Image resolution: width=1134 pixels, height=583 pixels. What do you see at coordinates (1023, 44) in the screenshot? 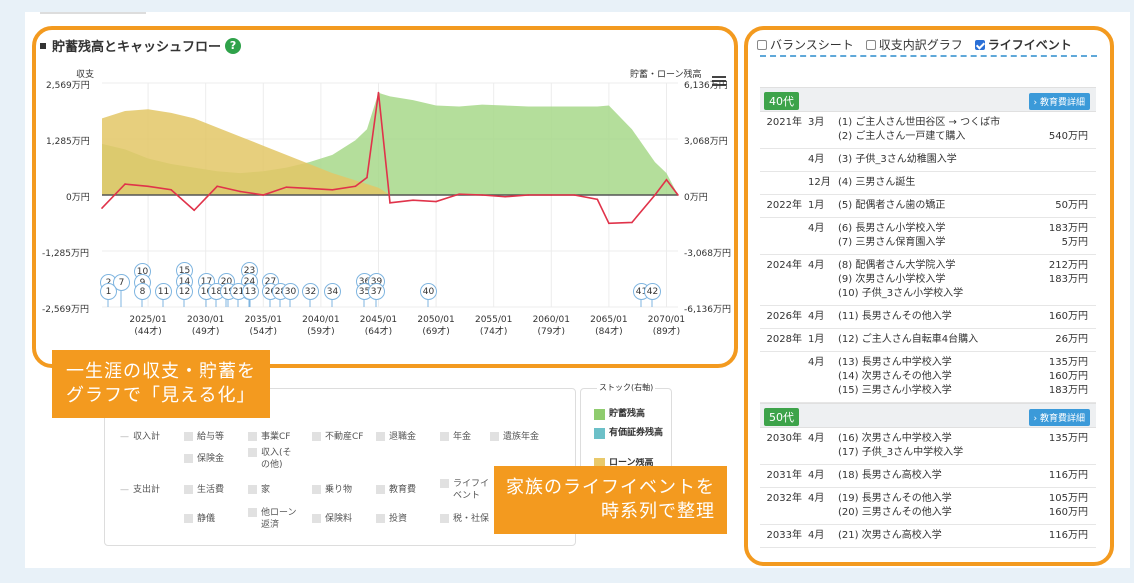
I see `tab-life-events: ライフイベント` at bounding box center [1023, 44].